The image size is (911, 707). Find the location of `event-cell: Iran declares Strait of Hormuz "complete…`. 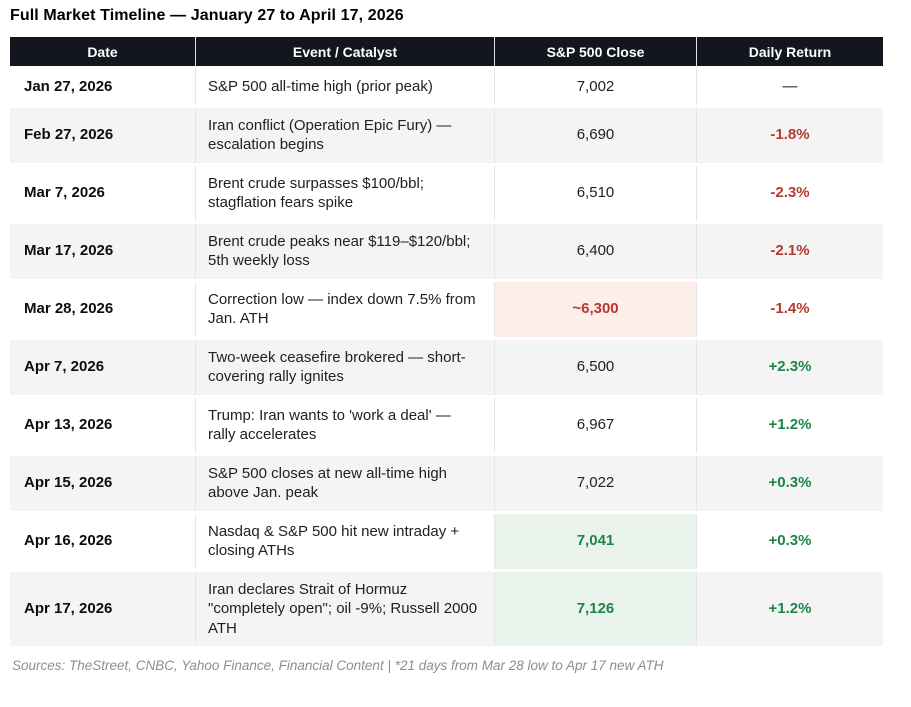

event-cell: Iran declares Strait of Hormuz "complete… is located at coordinates (345, 608).